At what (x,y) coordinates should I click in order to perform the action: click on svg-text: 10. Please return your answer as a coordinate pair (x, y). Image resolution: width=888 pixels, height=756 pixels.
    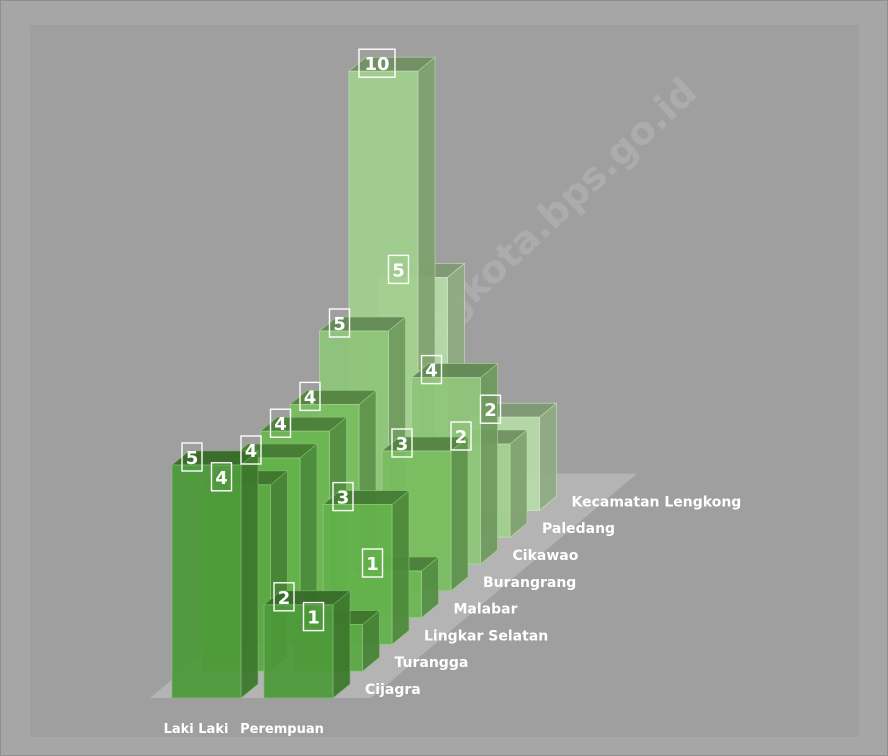
    Looking at the image, I should click on (376, 64).